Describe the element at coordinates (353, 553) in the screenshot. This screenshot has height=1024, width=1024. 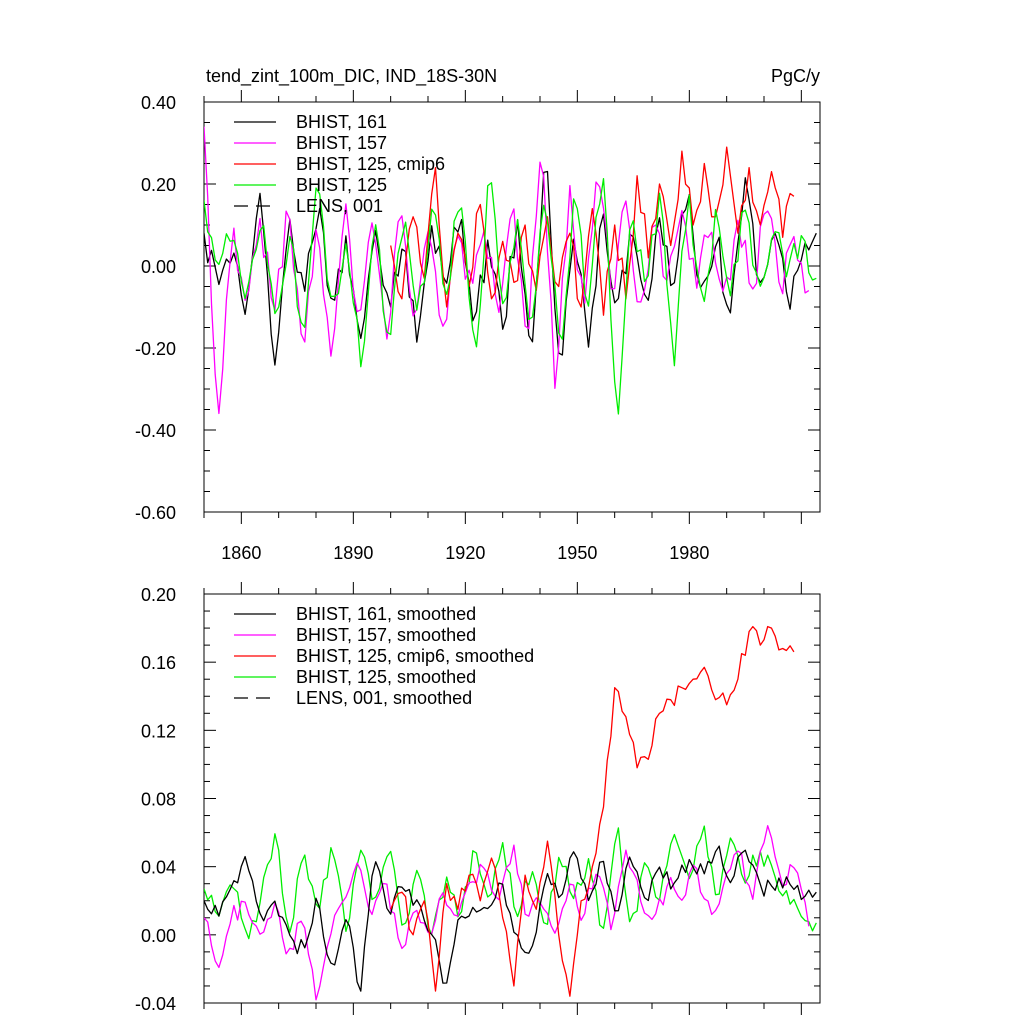
I see `x-tick-label: 1890` at that location.